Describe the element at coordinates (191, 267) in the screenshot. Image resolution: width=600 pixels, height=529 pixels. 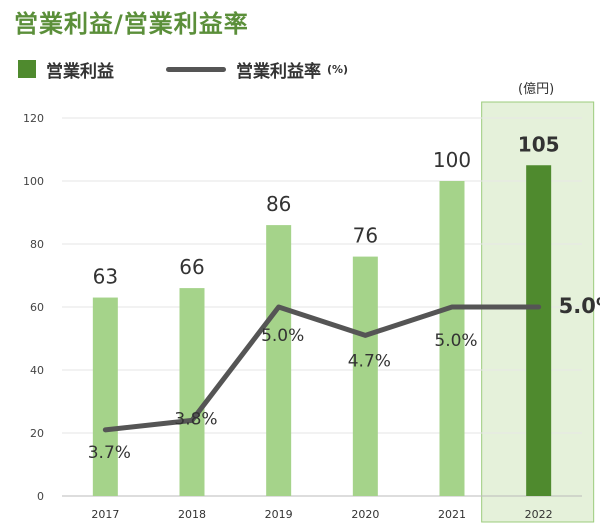
I see `bar-value-label: 66` at that location.